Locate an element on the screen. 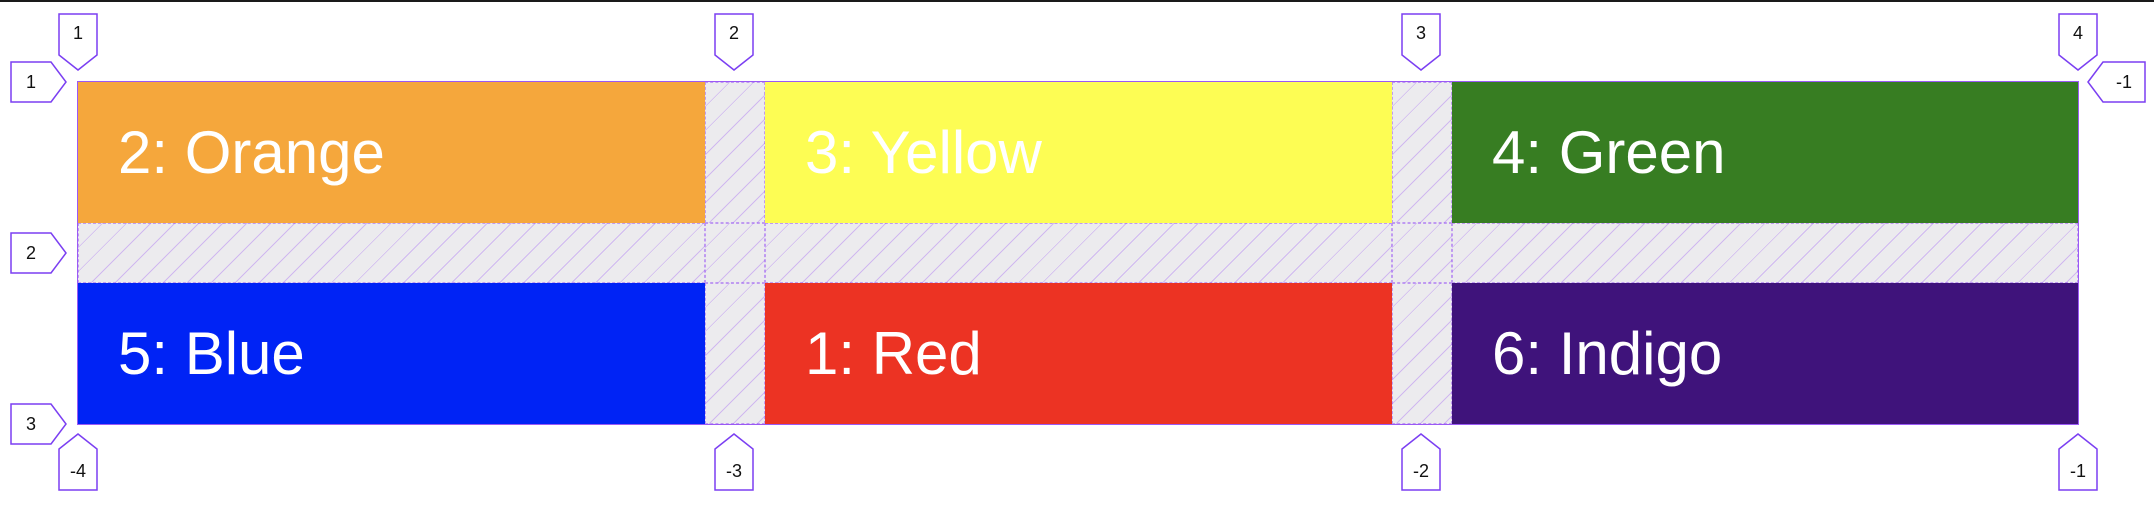 The height and width of the screenshot is (512, 2154). grid-item-green: 4: Green is located at coordinates (1765, 152).